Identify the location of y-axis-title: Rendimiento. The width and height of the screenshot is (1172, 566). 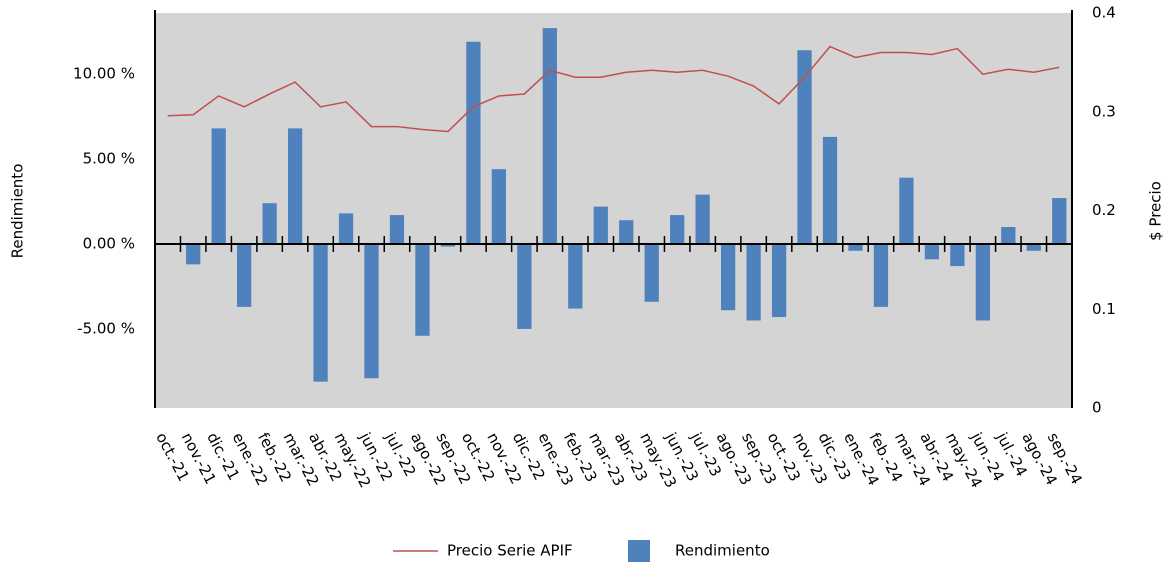
(18, 211).